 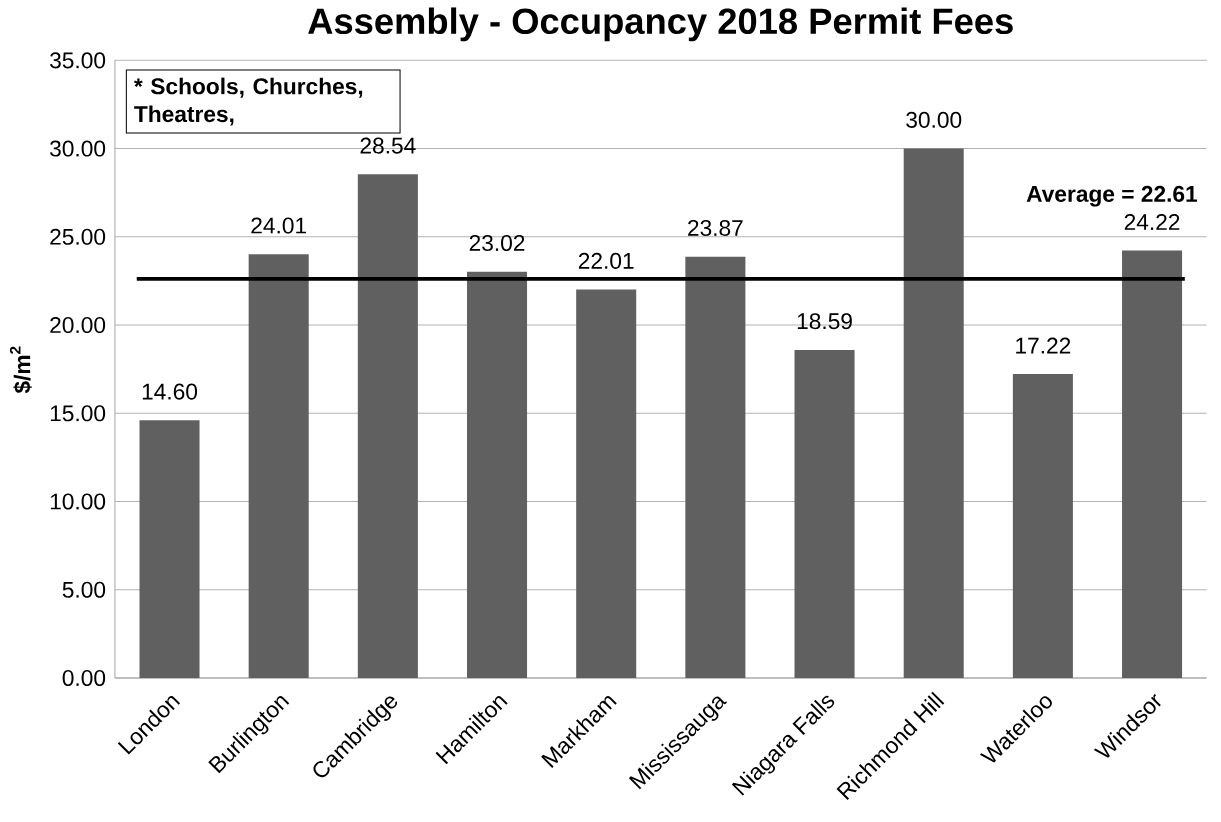 What do you see at coordinates (497, 243) in the screenshot?
I see `data-label: 23.02` at bounding box center [497, 243].